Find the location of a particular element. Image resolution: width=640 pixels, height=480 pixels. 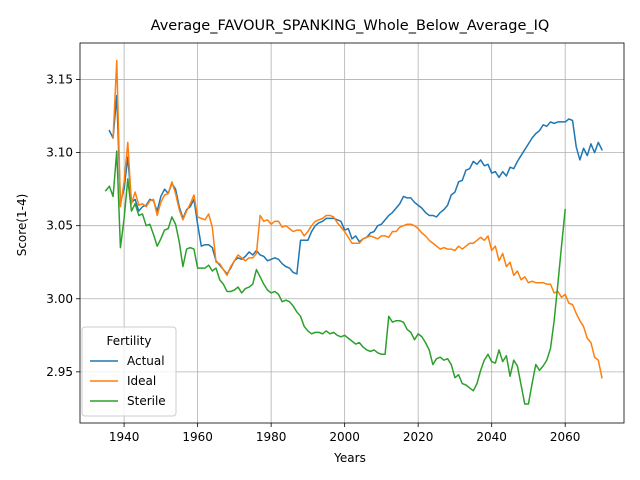

x-tick-label: 1960 is located at coordinates (197, 437).